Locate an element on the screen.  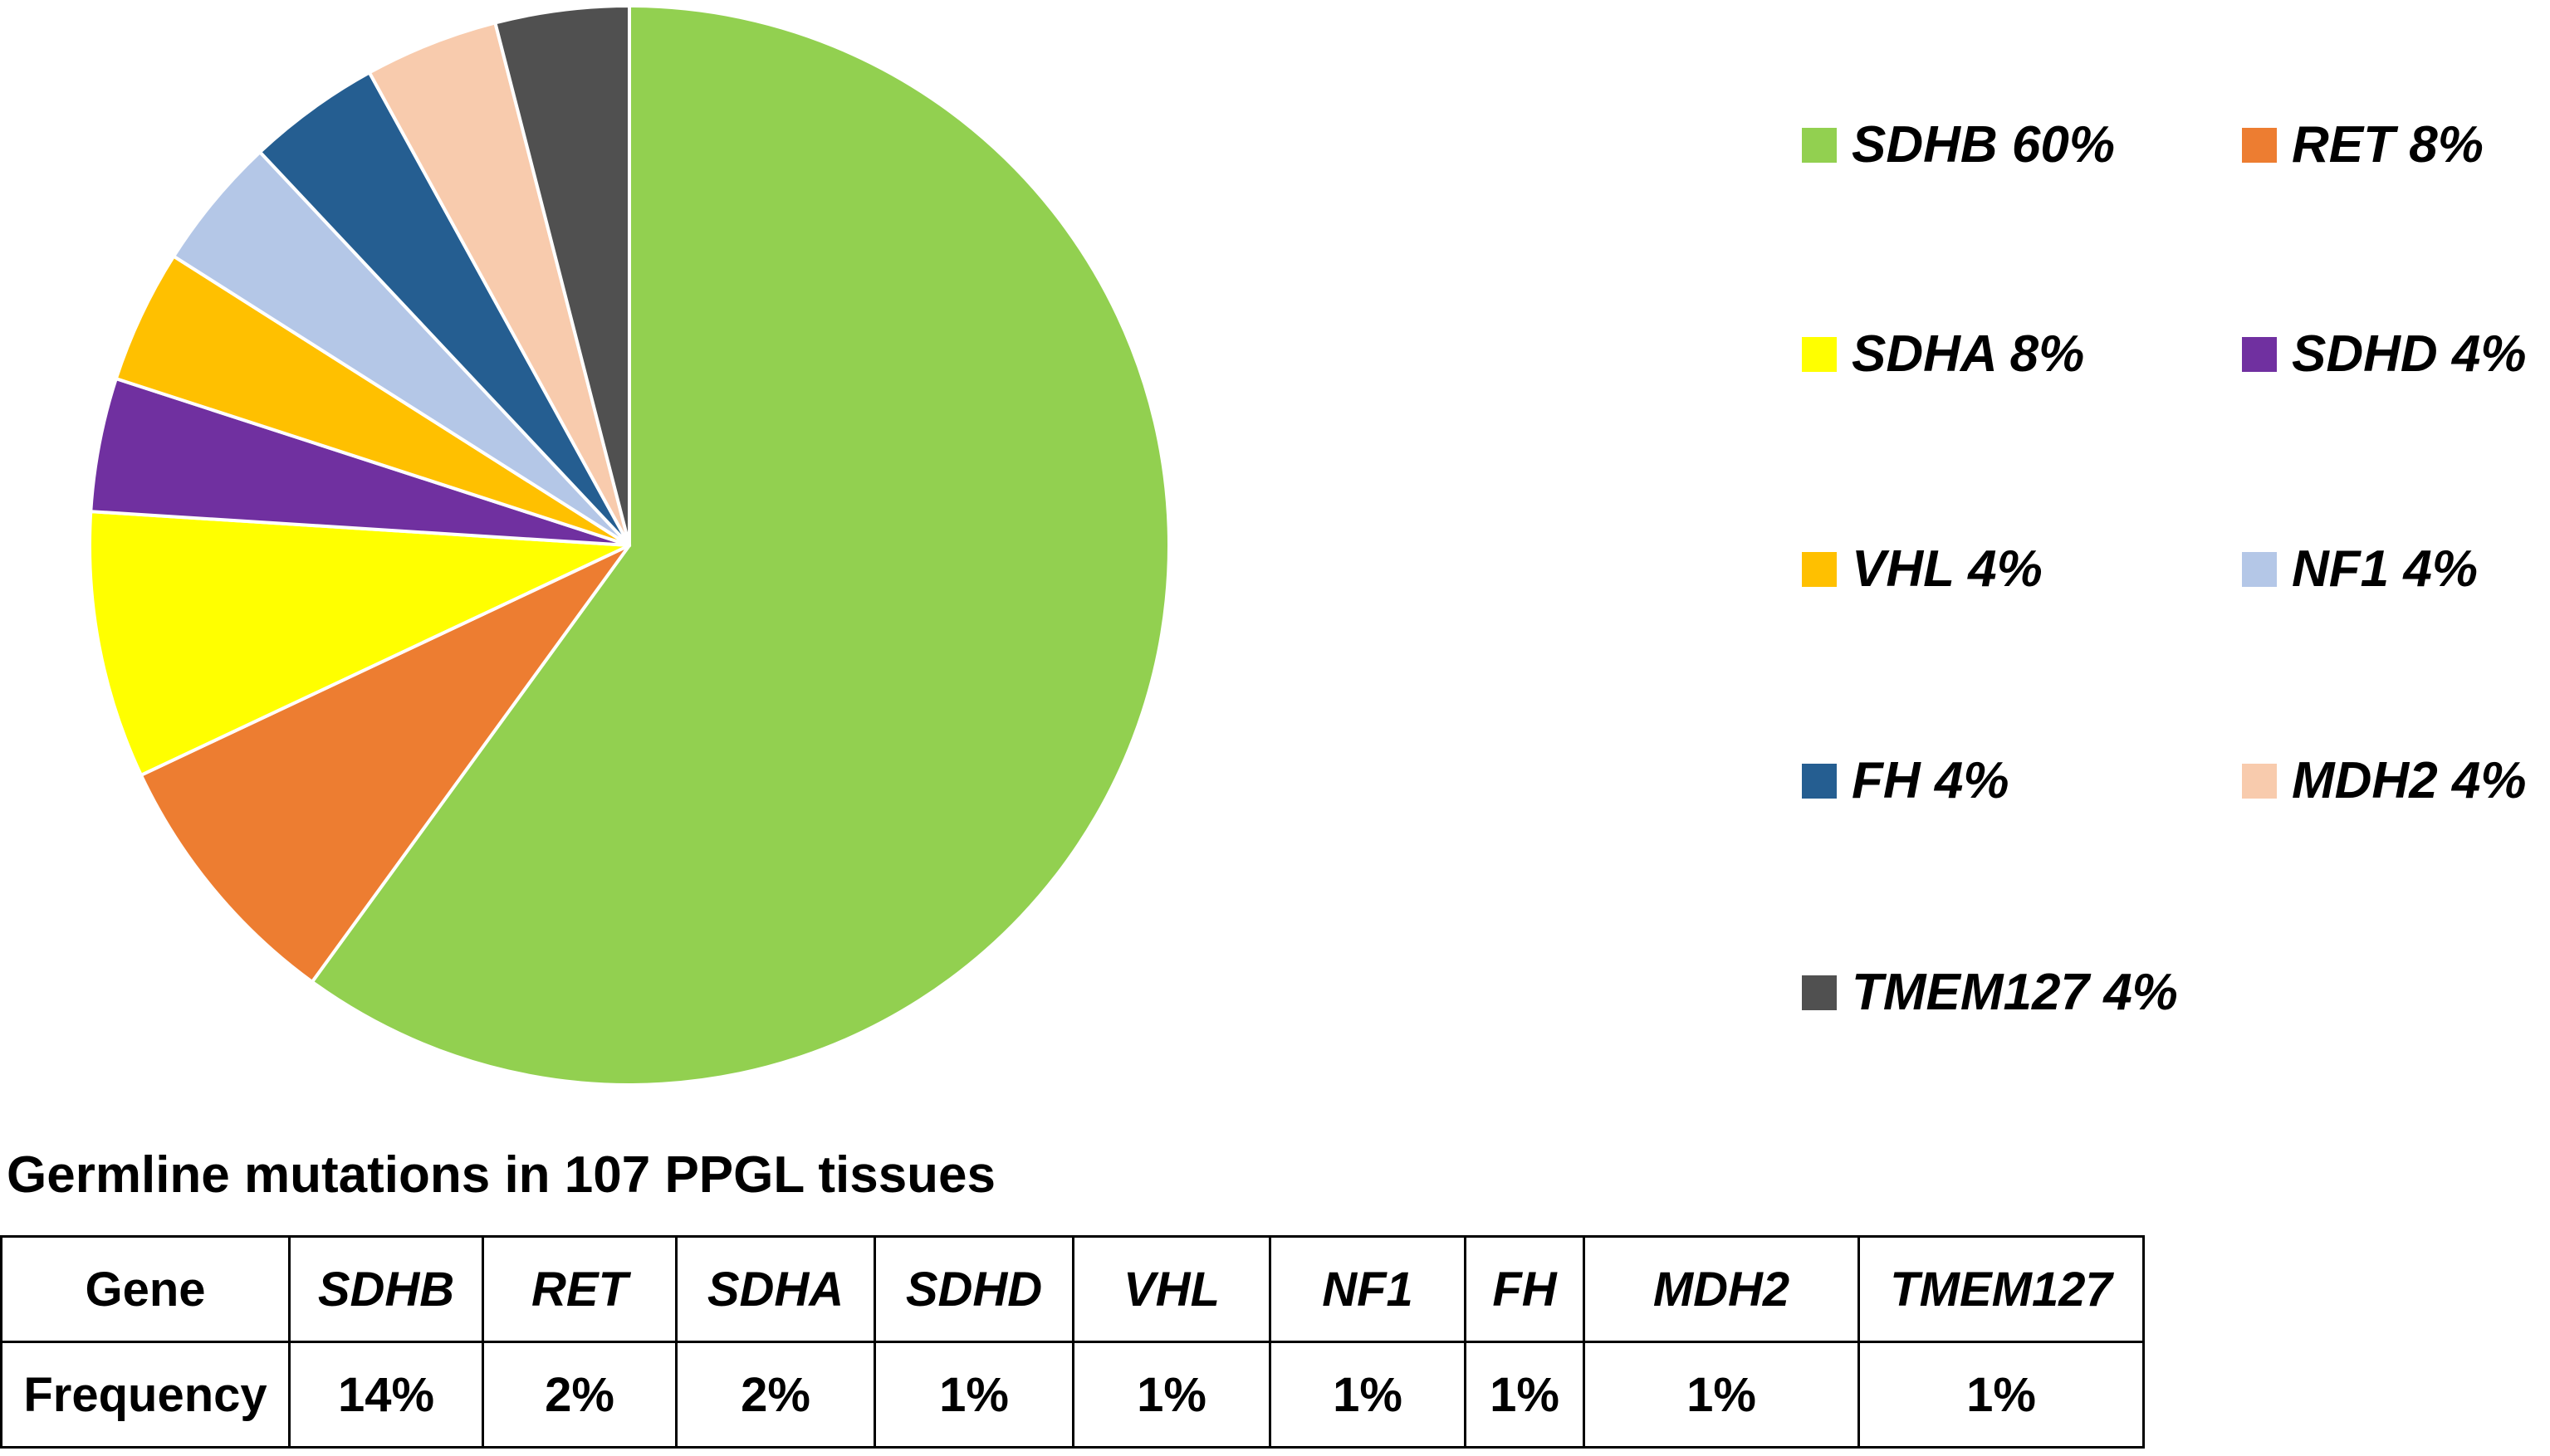
frequency-cell: 14% is located at coordinates (386, 1395).